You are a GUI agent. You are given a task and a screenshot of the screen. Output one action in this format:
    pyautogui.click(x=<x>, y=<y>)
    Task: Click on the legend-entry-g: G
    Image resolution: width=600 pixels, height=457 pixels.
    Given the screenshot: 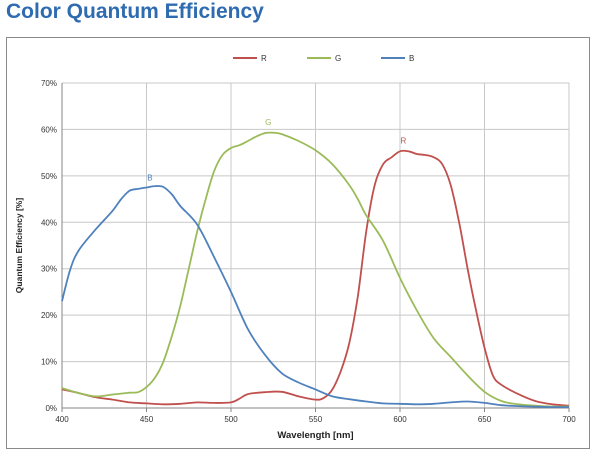 What is the action you would take?
    pyautogui.click(x=338, y=58)
    